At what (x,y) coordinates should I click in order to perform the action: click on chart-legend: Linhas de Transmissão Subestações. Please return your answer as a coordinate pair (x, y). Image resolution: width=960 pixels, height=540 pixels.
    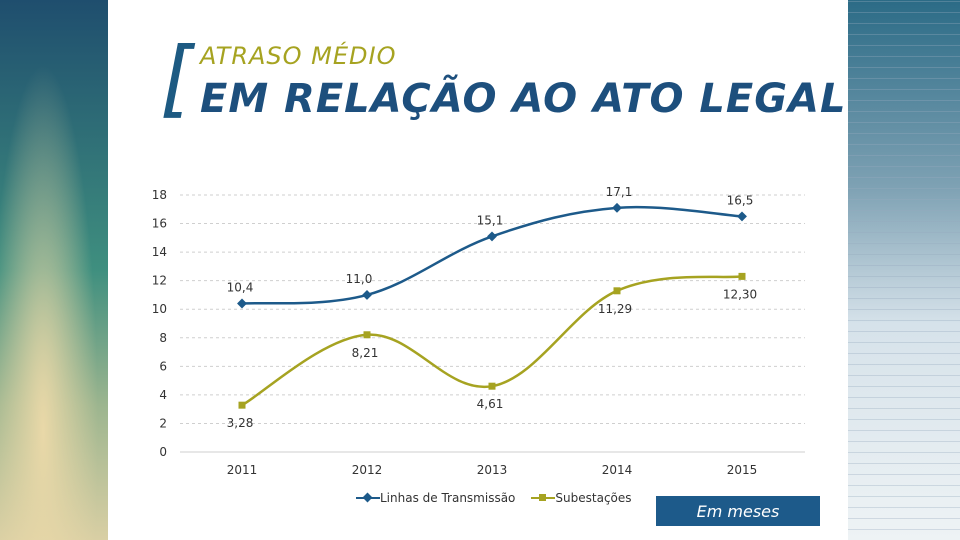
    Looking at the image, I should click on (502, 498).